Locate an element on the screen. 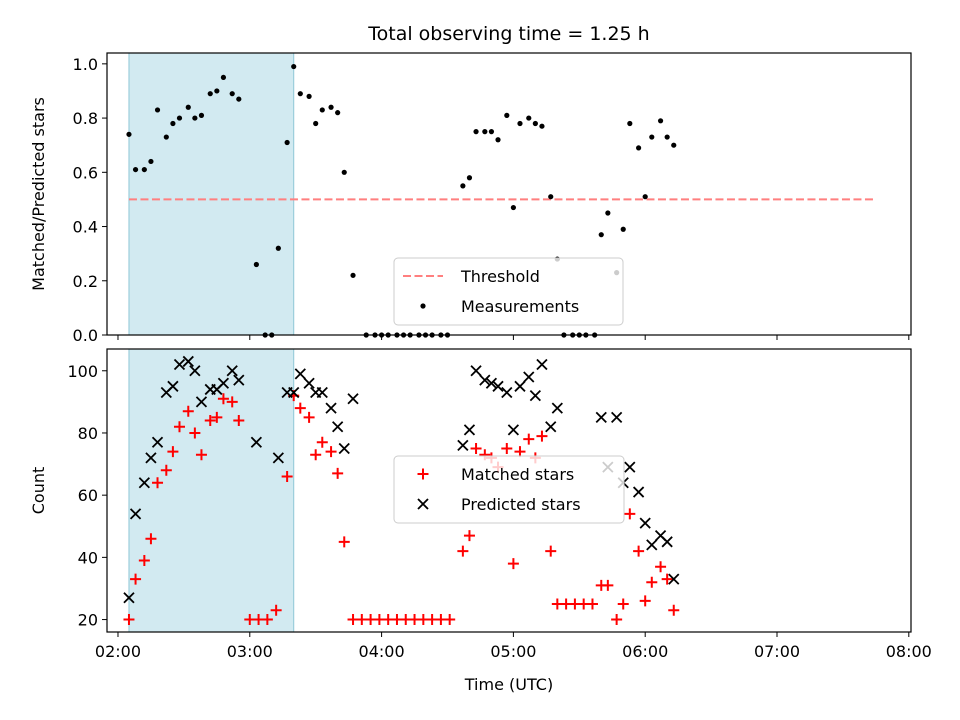  legend: Matched stars Predicted stars is located at coordinates (509, 489).